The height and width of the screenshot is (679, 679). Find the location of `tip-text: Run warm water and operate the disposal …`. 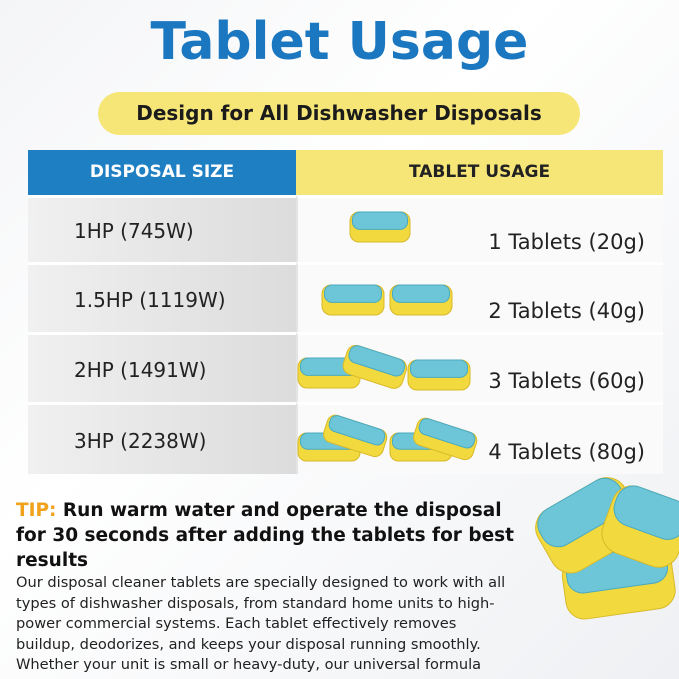

tip-text: Run warm water and operate the disposal … is located at coordinates (265, 535).